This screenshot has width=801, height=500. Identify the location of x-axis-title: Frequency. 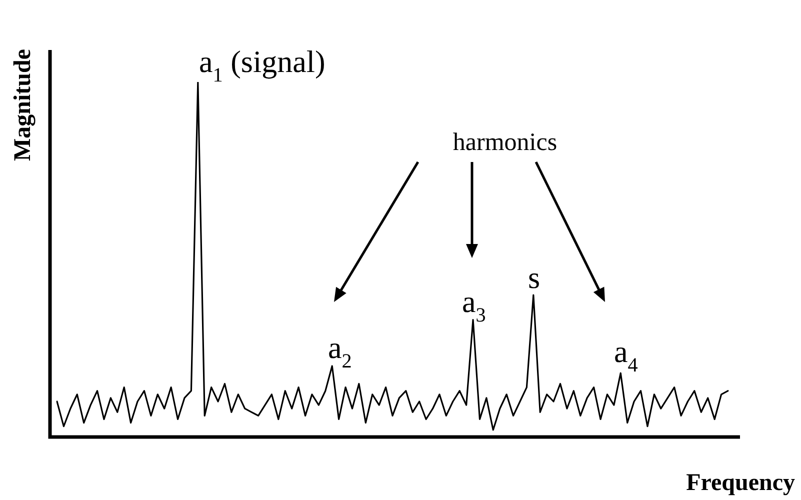
(740, 483).